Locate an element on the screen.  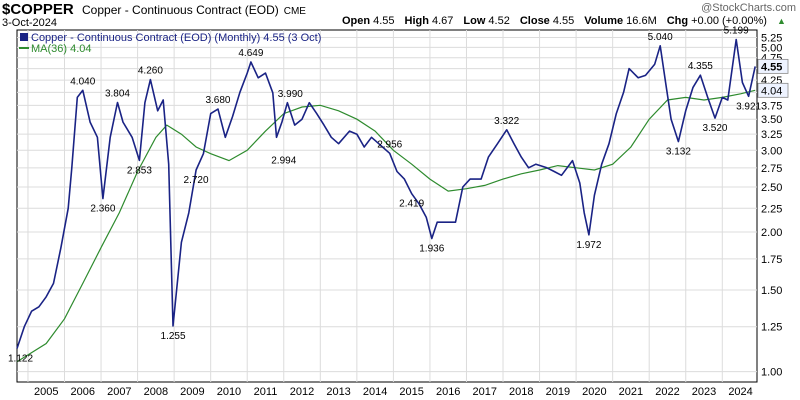
legend-price-swatch is located at coordinates (24, 37).